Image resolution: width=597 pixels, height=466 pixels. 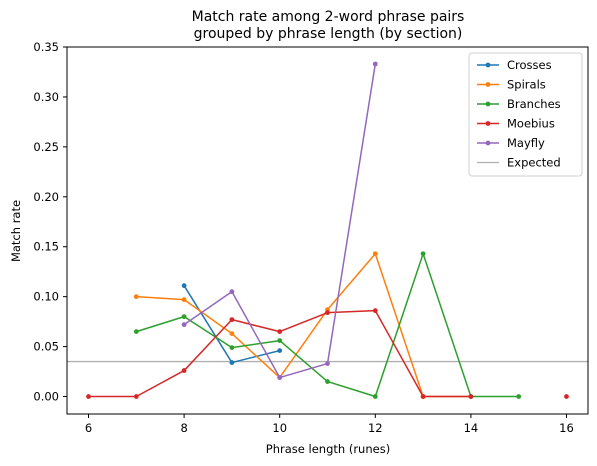 I want to click on y-tick-label: 0.20, so click(x=46, y=197).